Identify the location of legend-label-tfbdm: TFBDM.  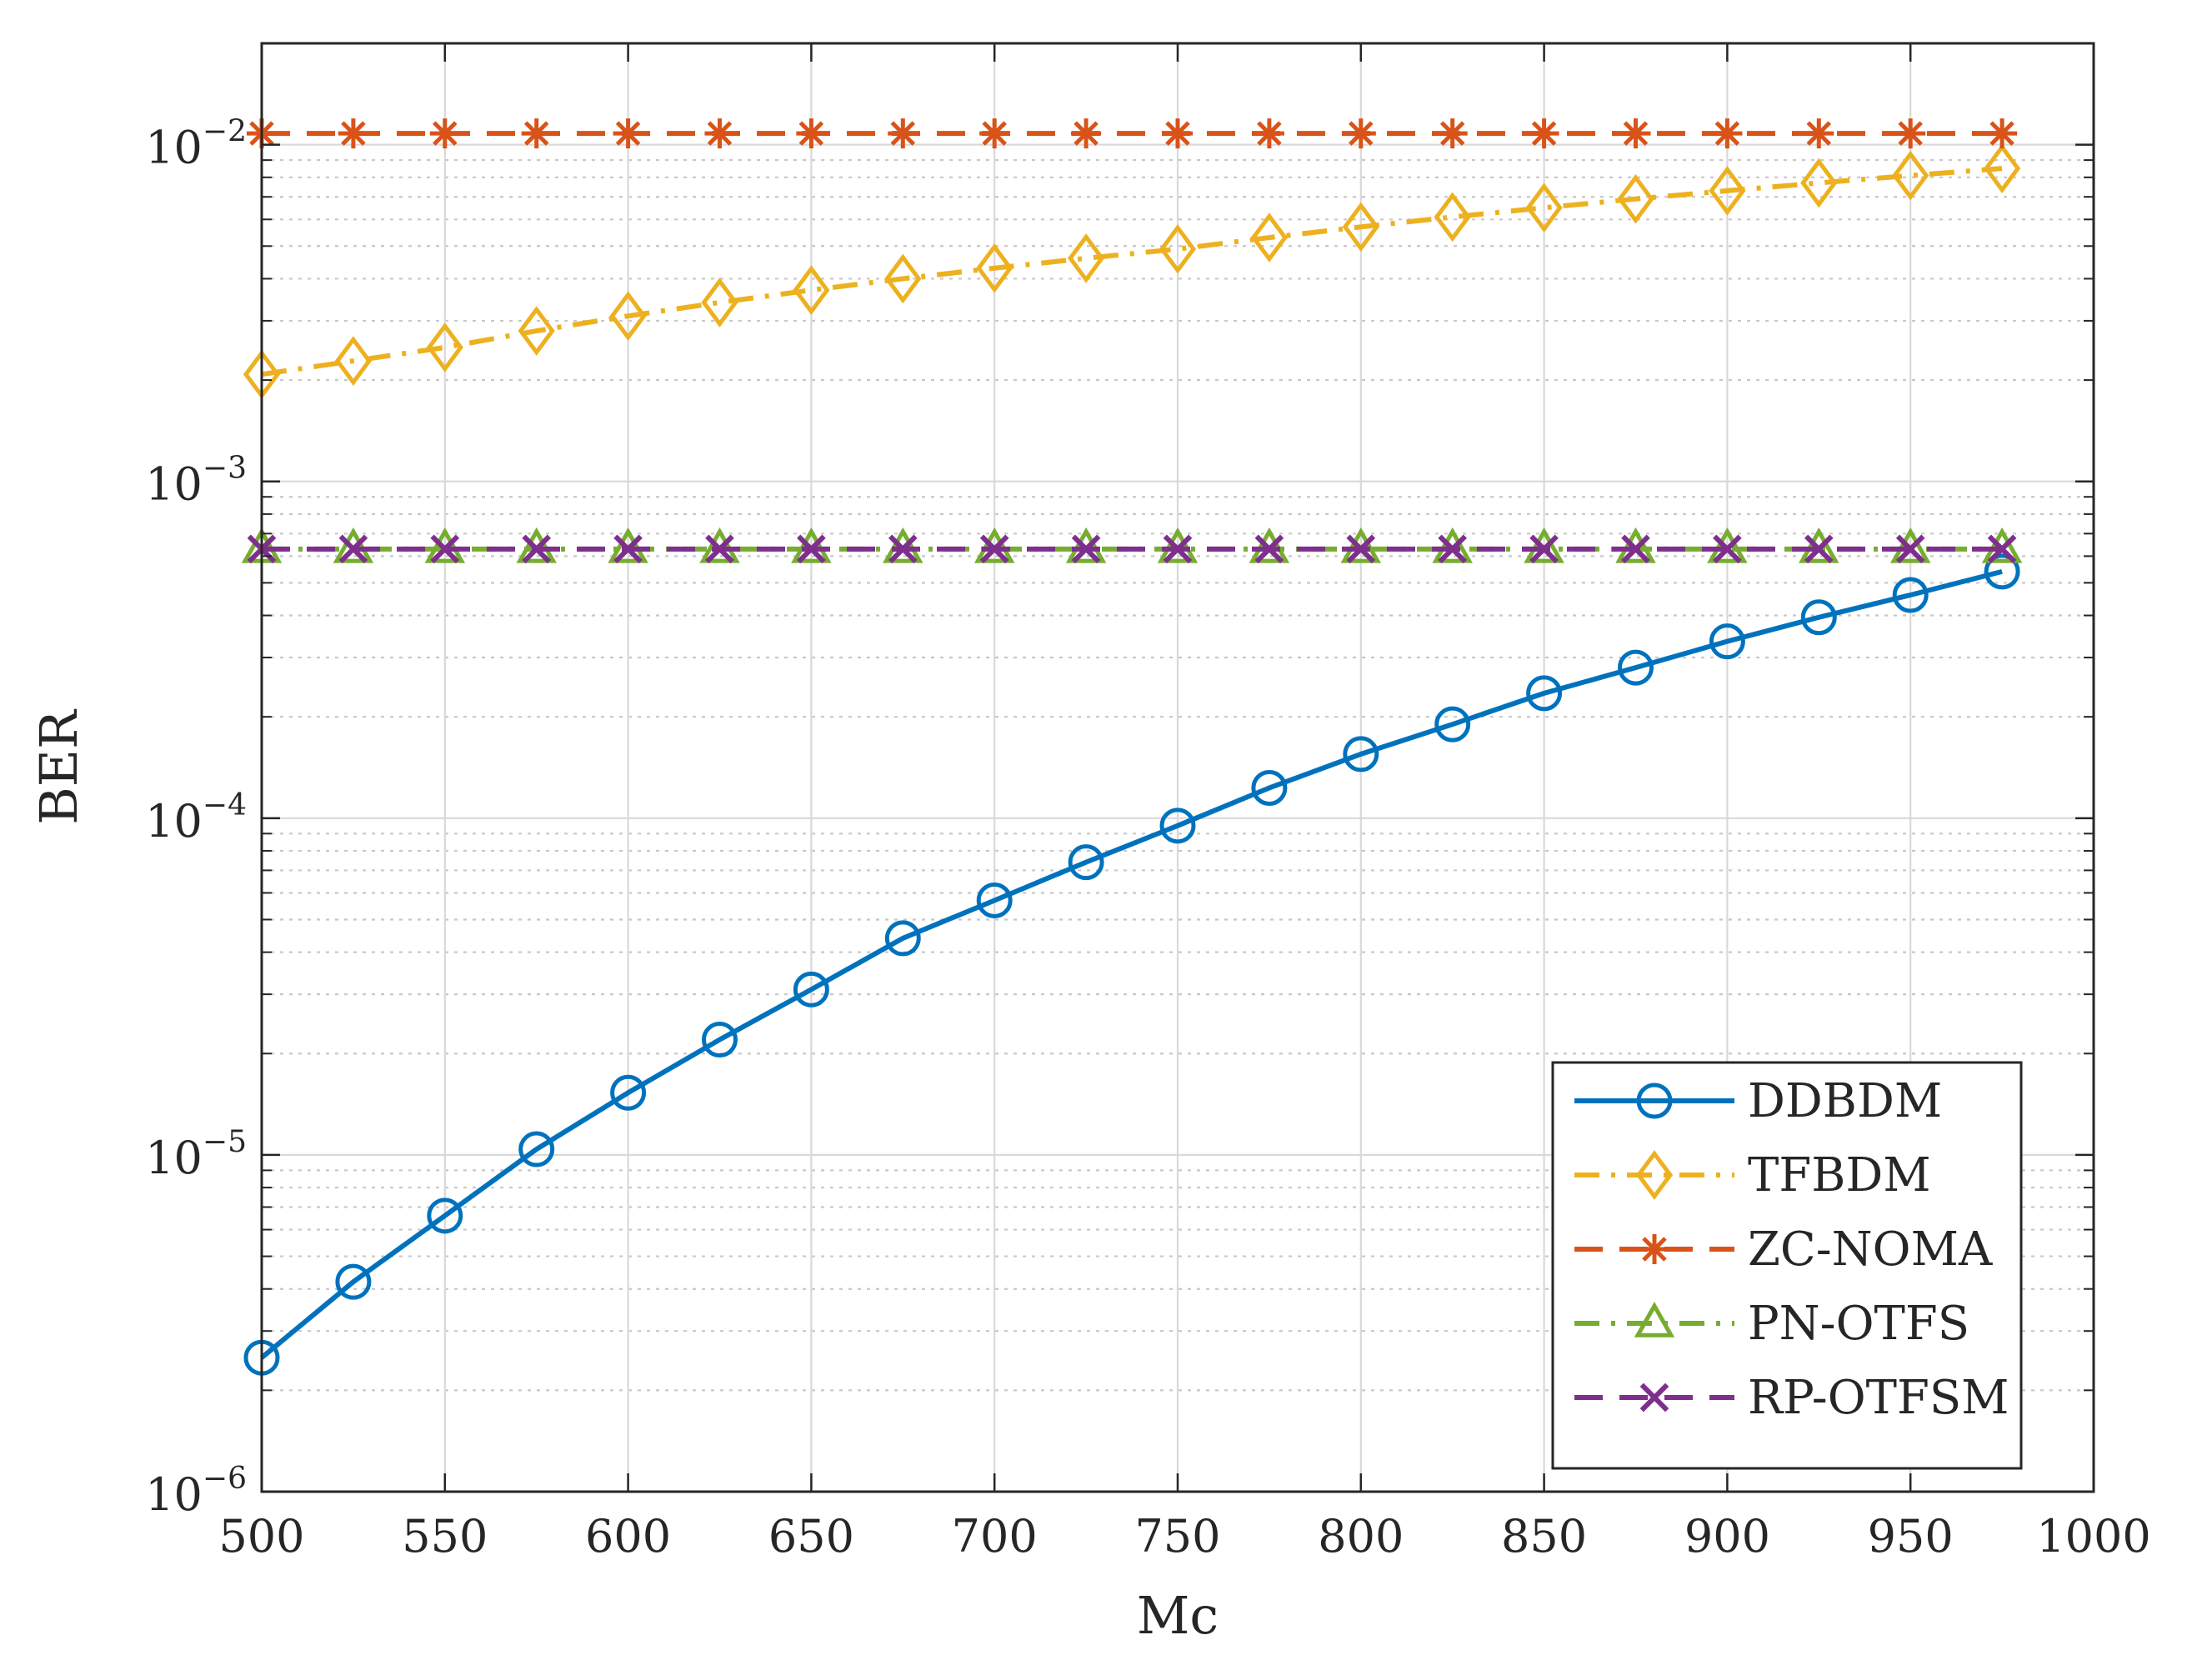
(1840, 1175).